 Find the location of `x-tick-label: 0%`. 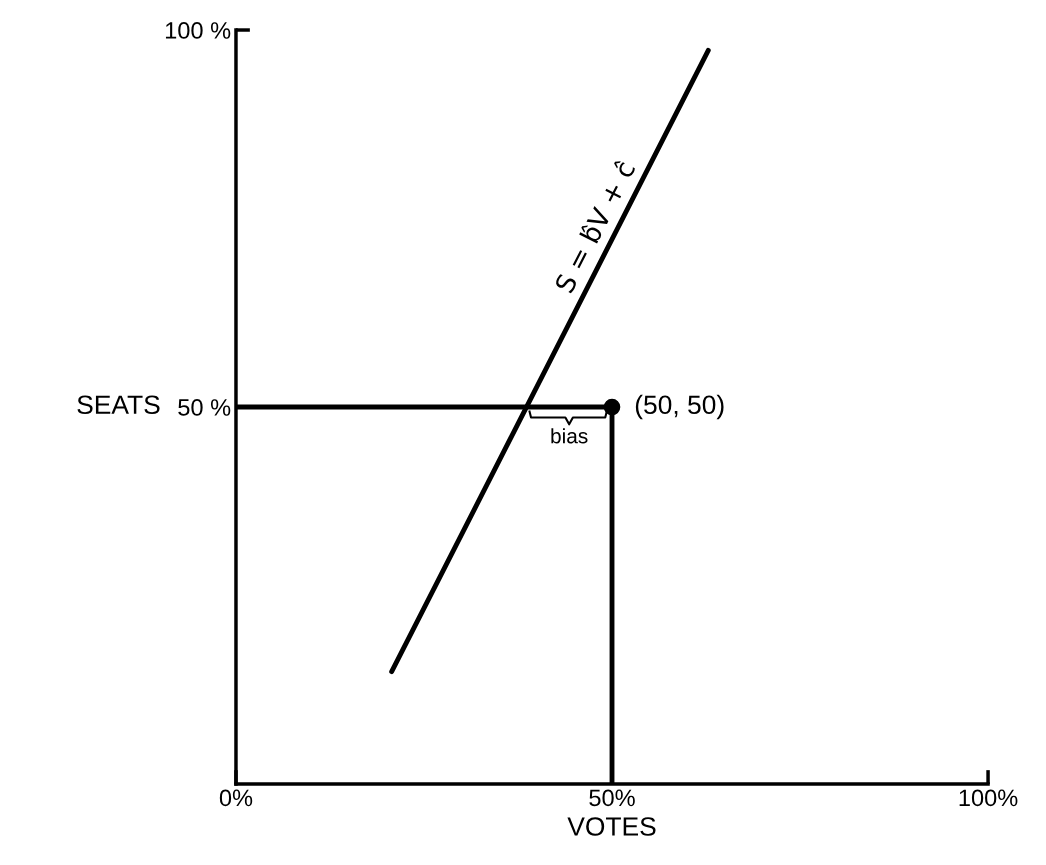

x-tick-label: 0% is located at coordinates (236, 798).